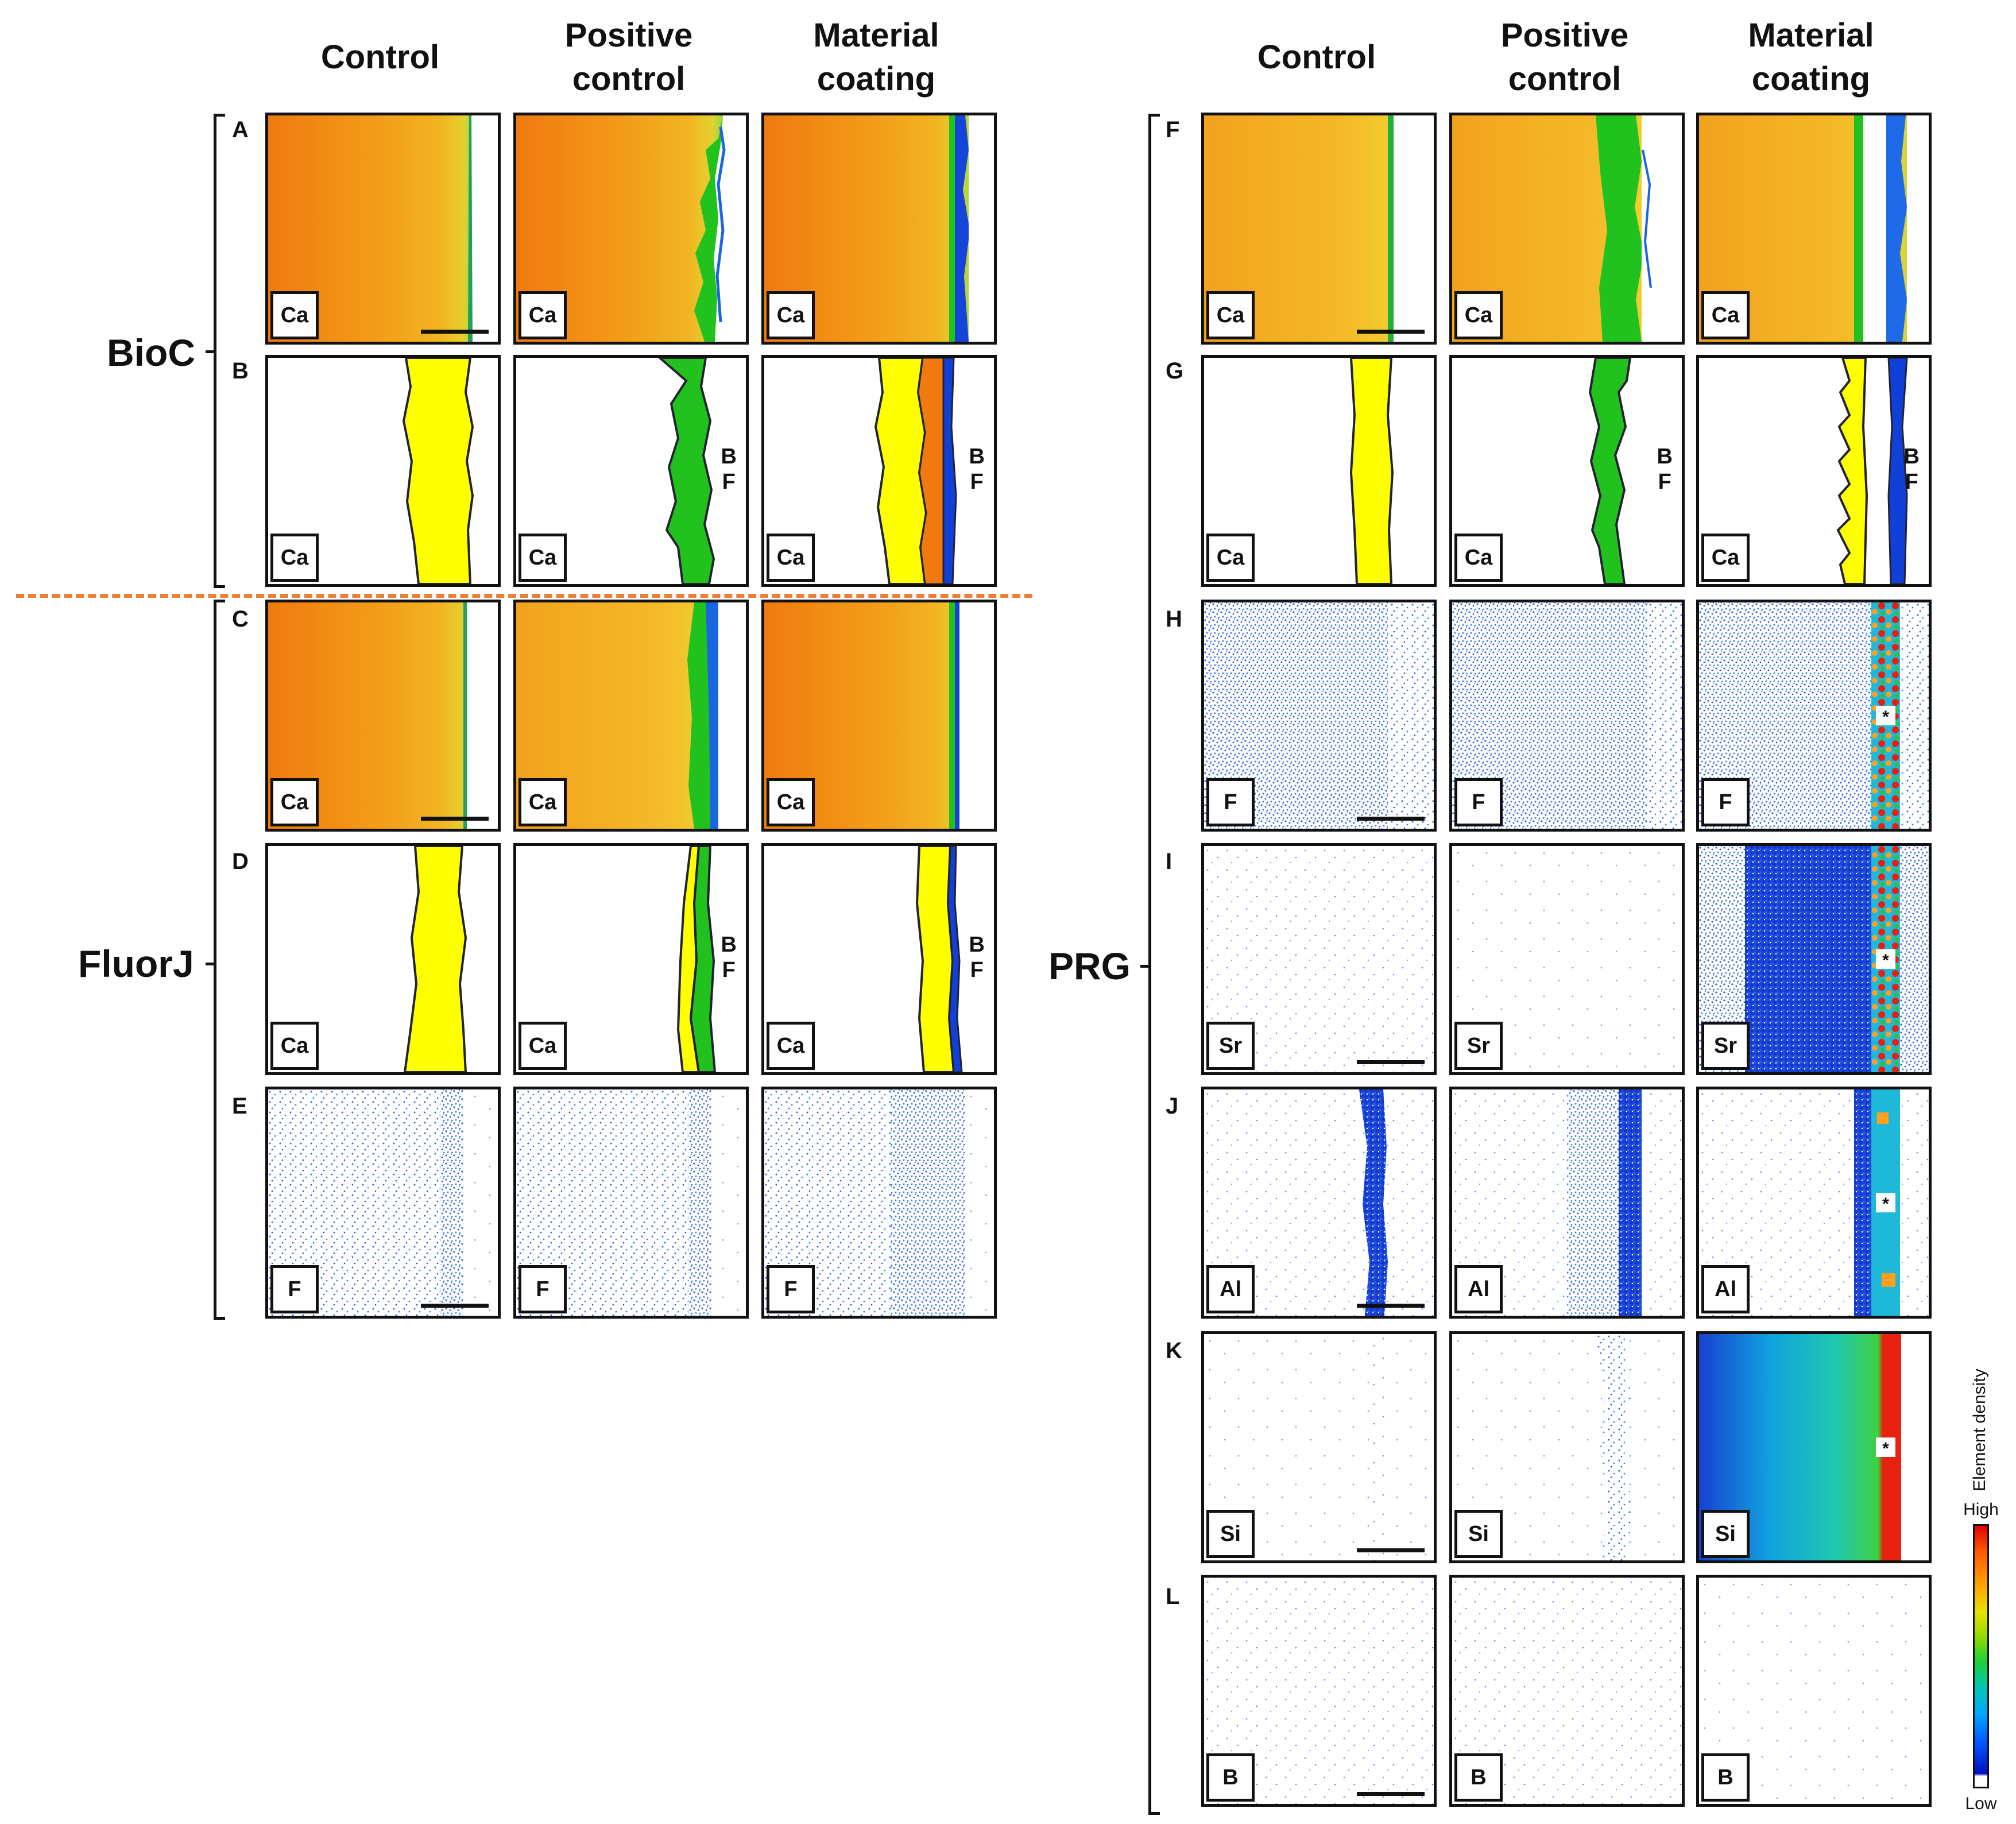 This screenshot has width=2016, height=1824. Describe the element at coordinates (240, 619) in the screenshot. I see `row-label-c: C` at that location.